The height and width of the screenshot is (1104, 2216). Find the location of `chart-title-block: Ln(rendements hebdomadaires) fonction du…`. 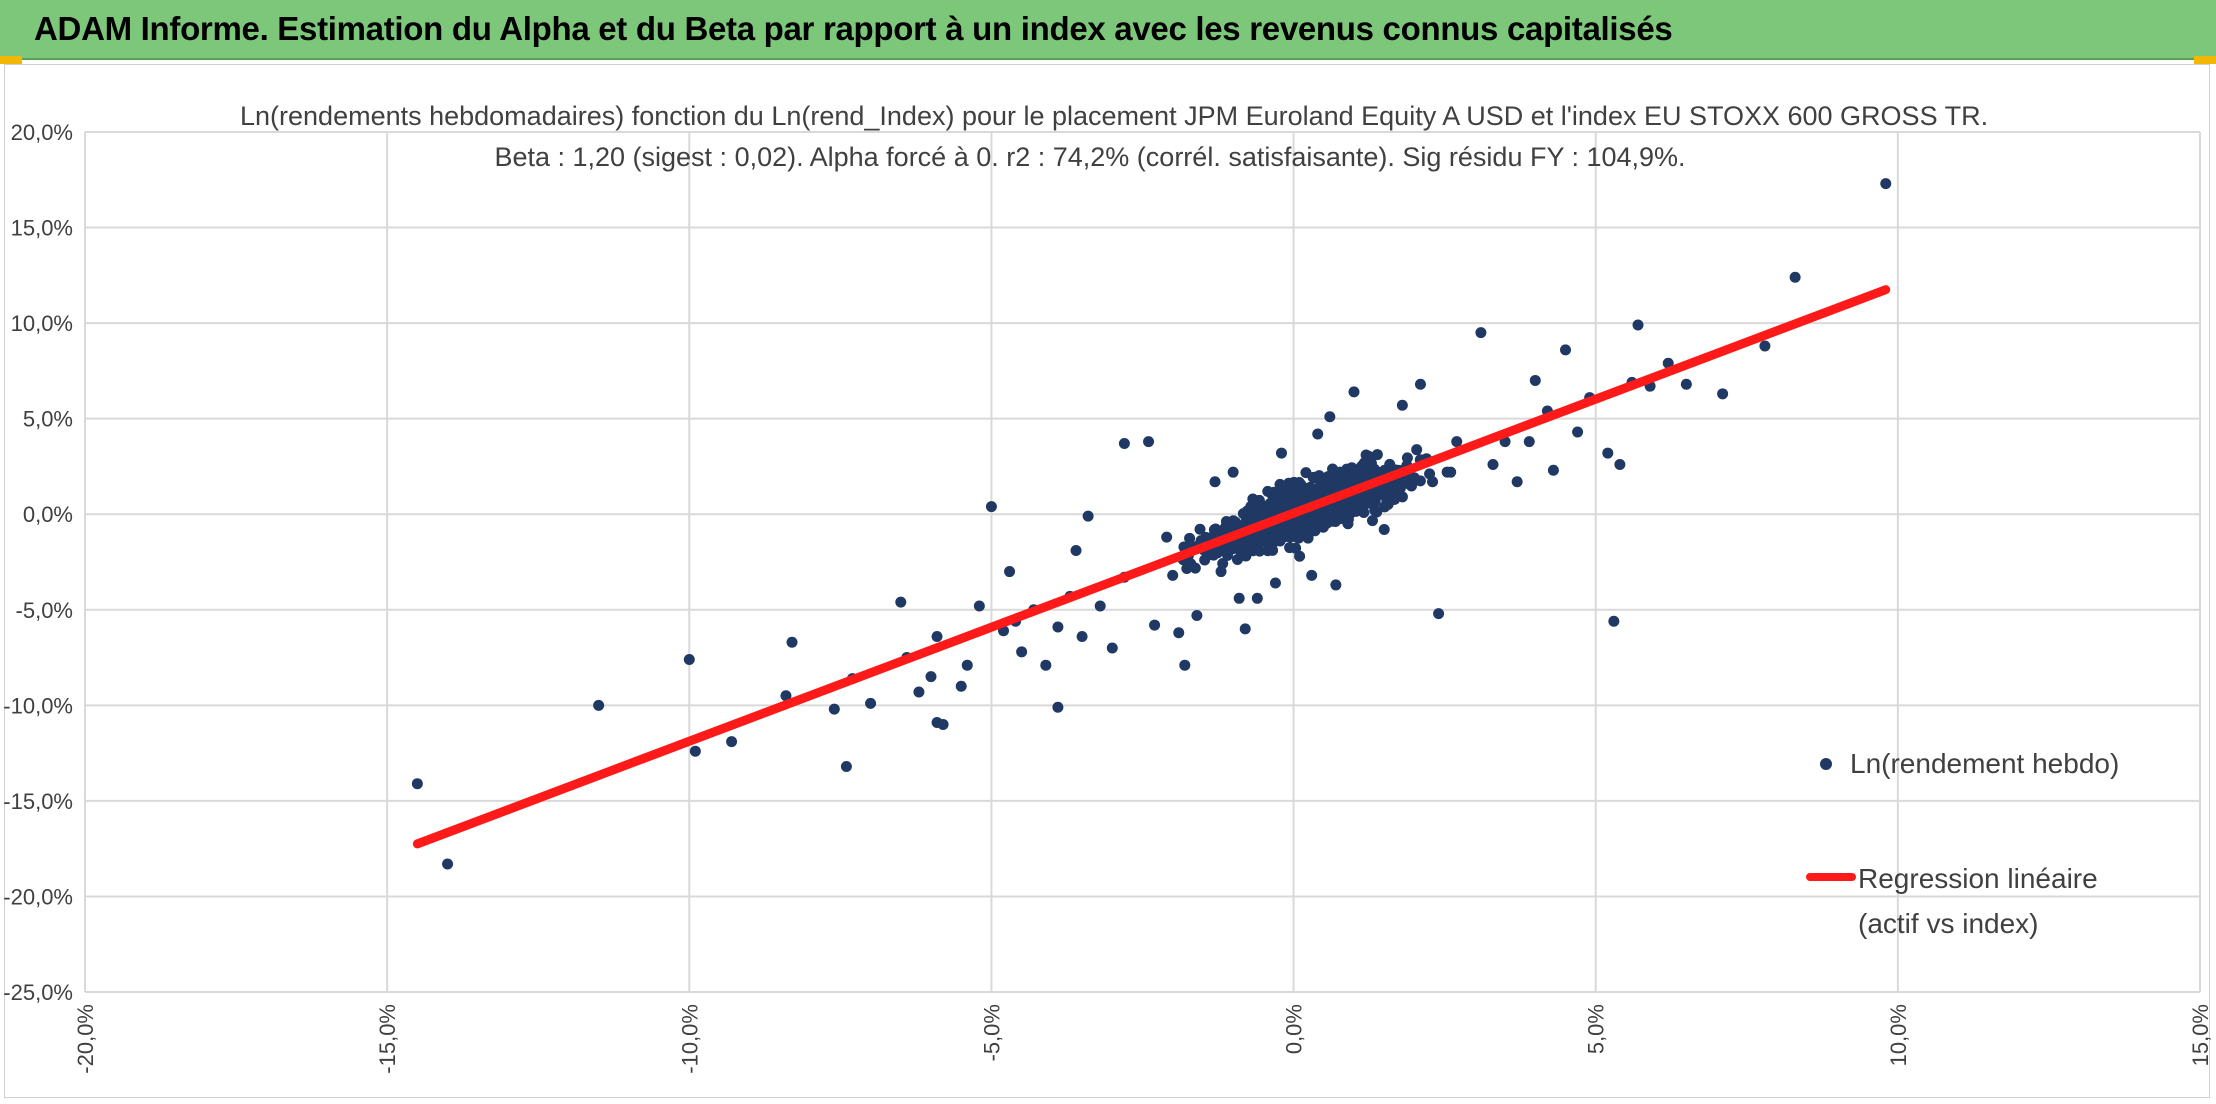

chart-title-block: Ln(rendements hebdomadaires) fonction du… is located at coordinates (1114, 137).